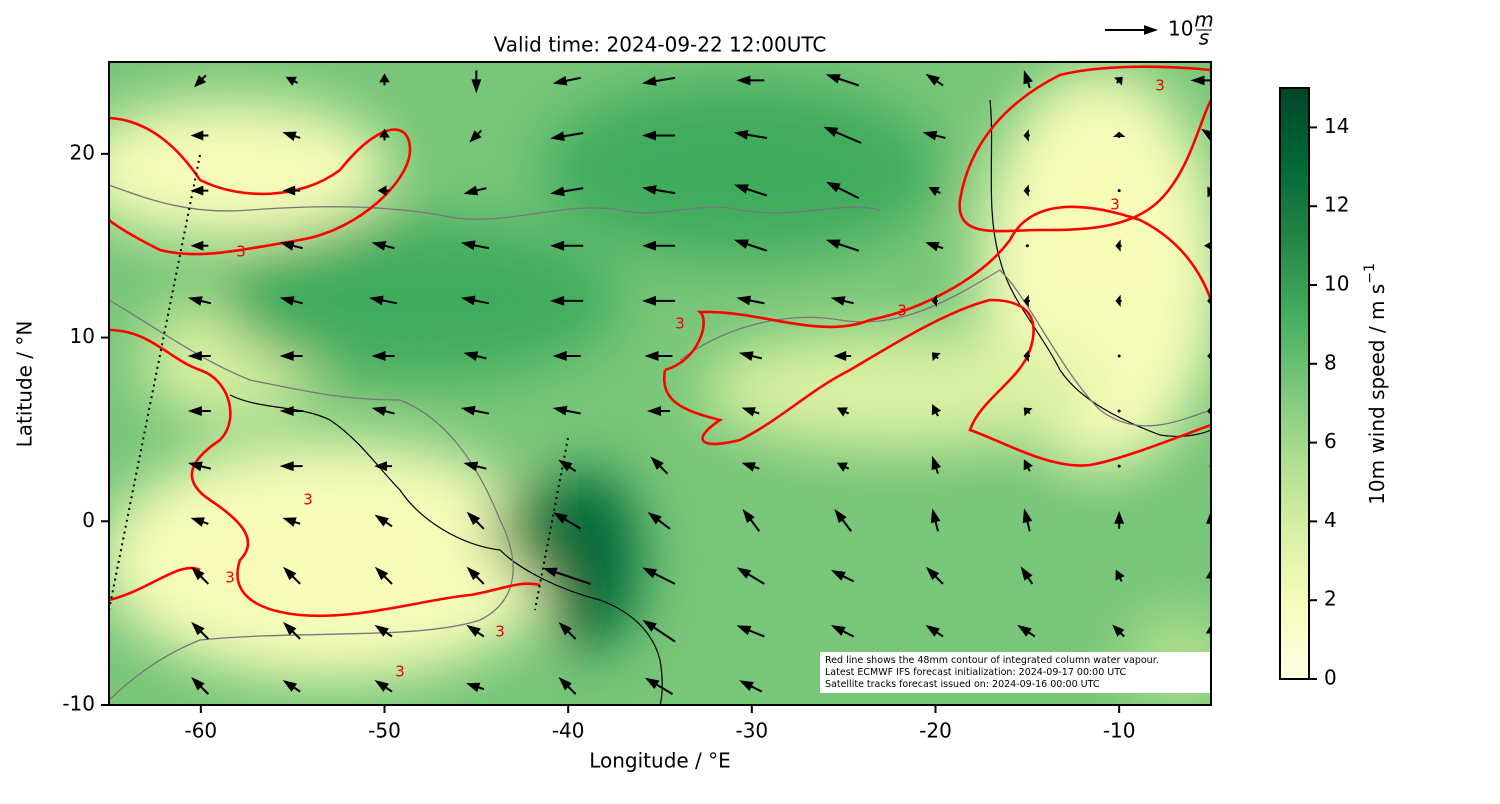 Image resolution: width=1500 pixels, height=804 pixels. Describe the element at coordinates (1100, 268) in the screenshot. I see `coastline` at that location.